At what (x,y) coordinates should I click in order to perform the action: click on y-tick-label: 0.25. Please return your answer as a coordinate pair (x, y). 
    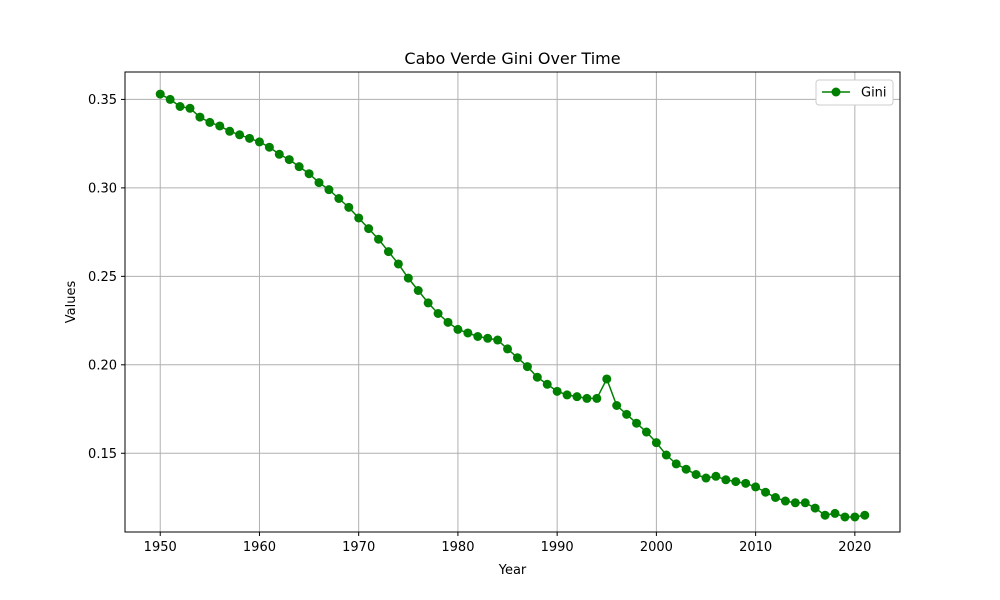
    Looking at the image, I should click on (102, 277).